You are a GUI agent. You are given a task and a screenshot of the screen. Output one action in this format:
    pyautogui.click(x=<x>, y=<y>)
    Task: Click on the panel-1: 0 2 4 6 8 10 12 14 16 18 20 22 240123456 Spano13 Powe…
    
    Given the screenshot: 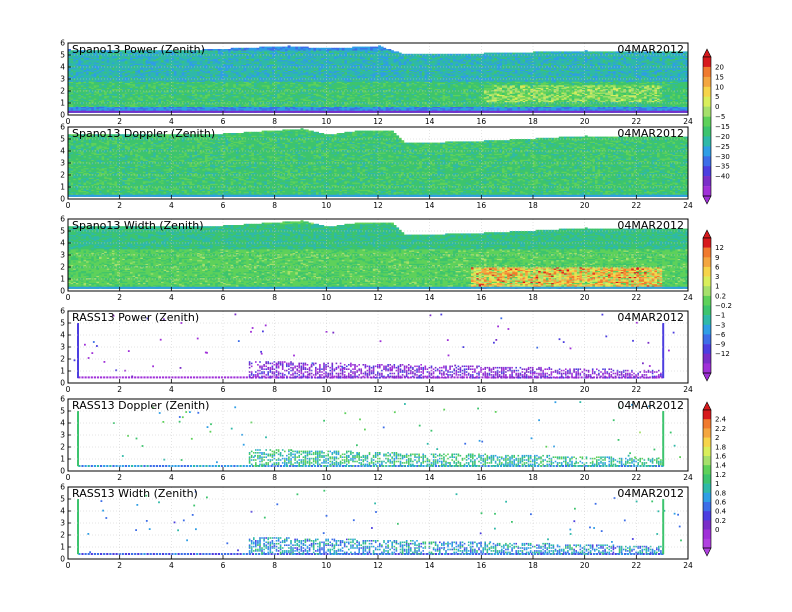 What is the action you would take?
    pyautogui.click(x=376, y=83)
    